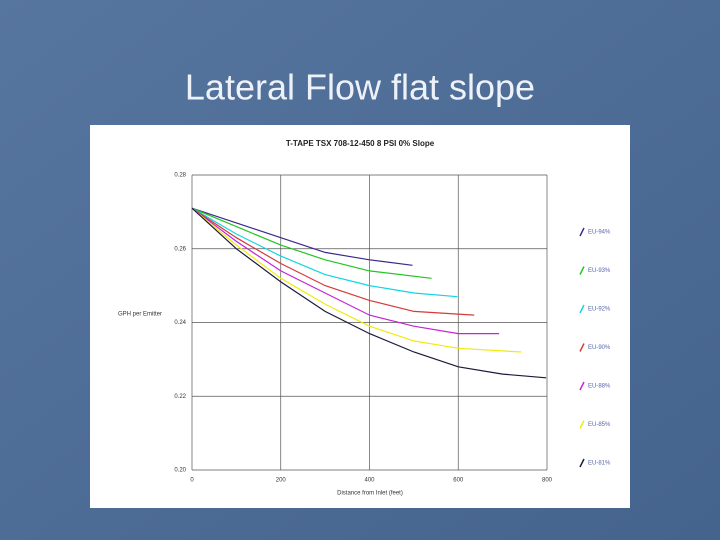 This screenshot has height=545, width=720. I want to click on x-axis-label: Distance from Inlet (feet), so click(370, 494).